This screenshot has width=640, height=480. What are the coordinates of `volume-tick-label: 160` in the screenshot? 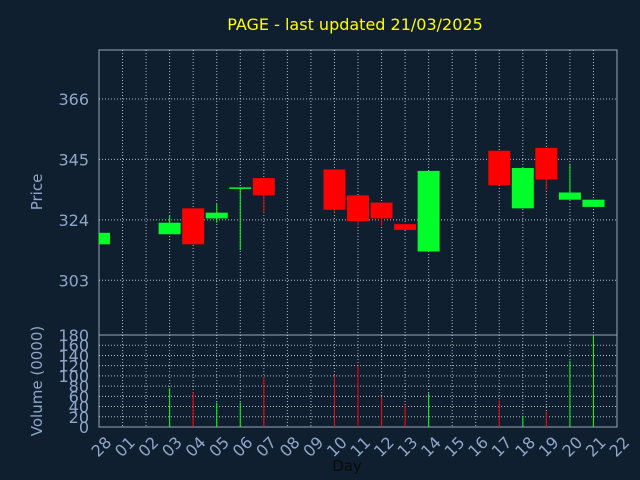 It's located at (73, 345).